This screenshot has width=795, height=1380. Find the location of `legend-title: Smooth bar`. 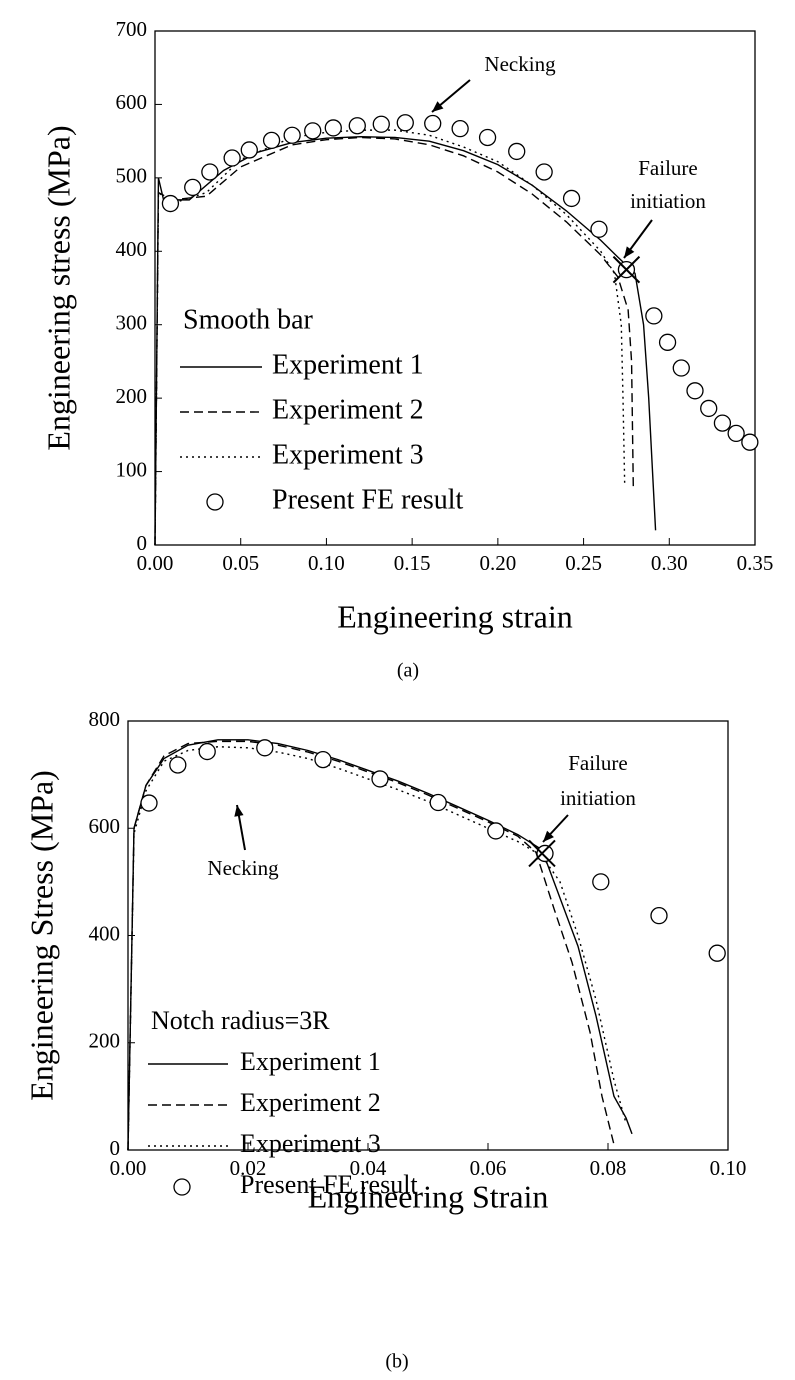

legend-title: Smooth bar is located at coordinates (248, 319).